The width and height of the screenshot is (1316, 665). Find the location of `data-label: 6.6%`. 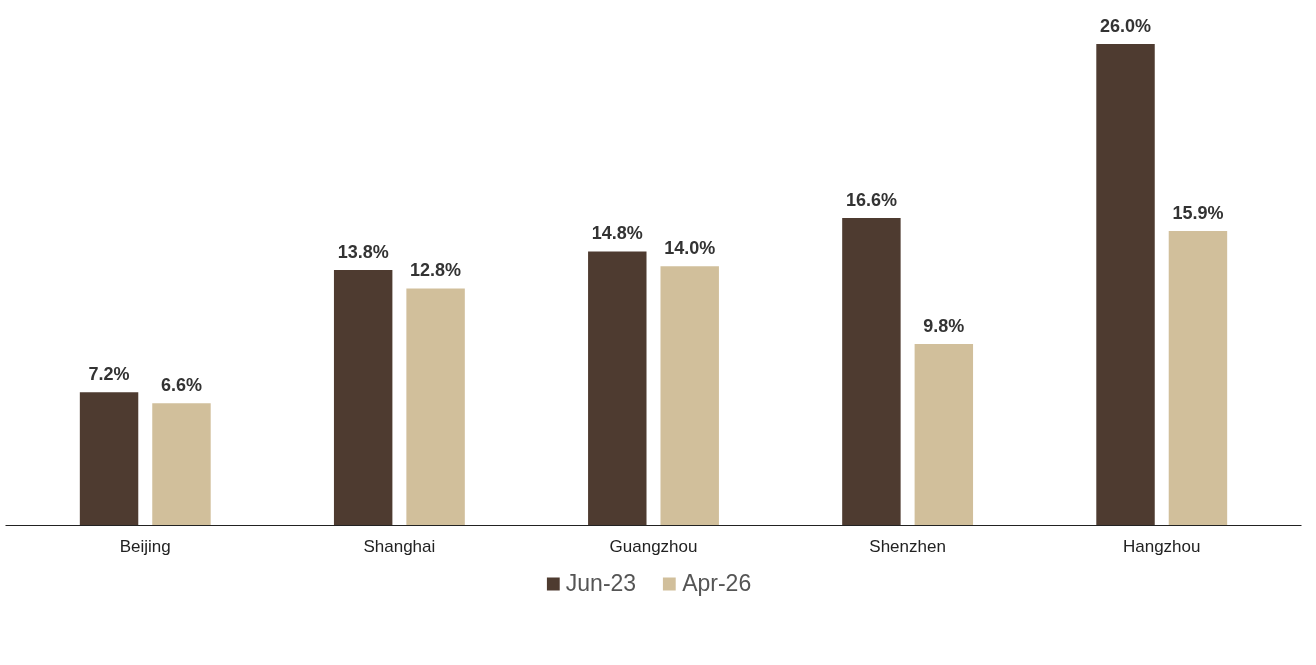

data-label: 6.6% is located at coordinates (181, 385).